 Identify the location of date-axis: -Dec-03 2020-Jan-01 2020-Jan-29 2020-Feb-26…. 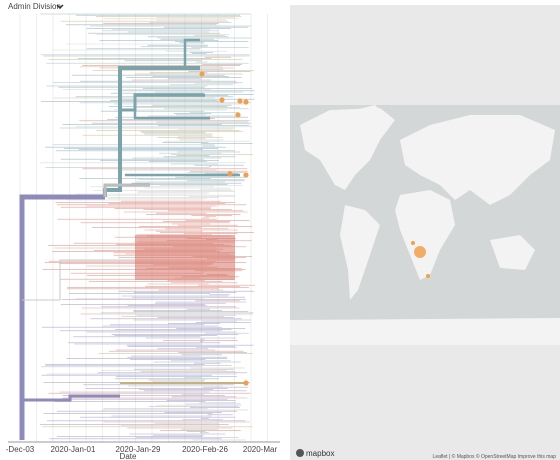
(142, 449).